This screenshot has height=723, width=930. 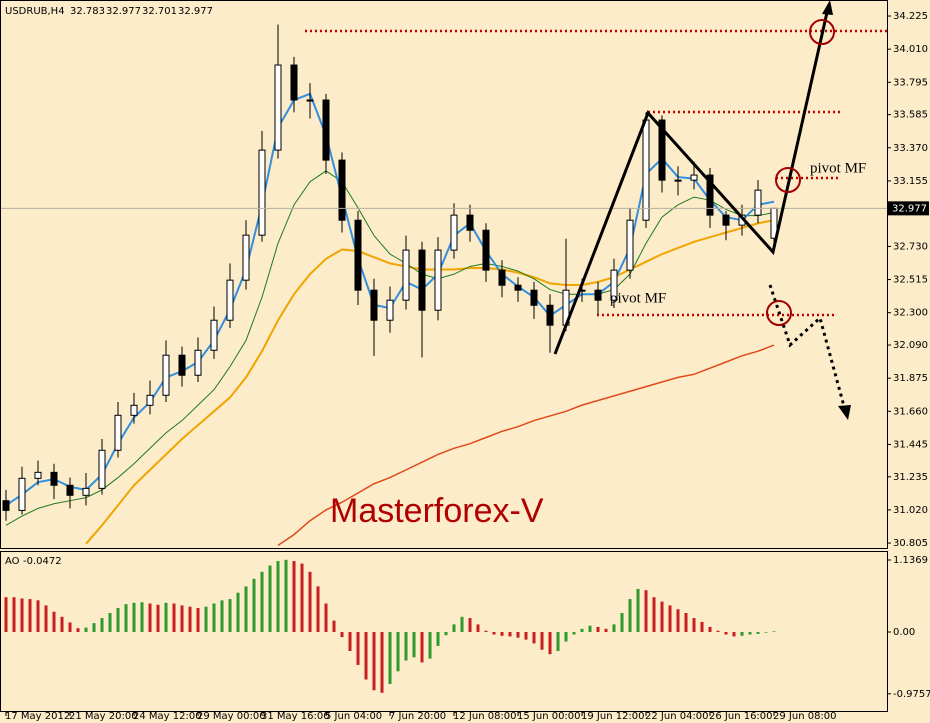 I want to click on y-tick-label: 31.235, so click(x=910, y=477).